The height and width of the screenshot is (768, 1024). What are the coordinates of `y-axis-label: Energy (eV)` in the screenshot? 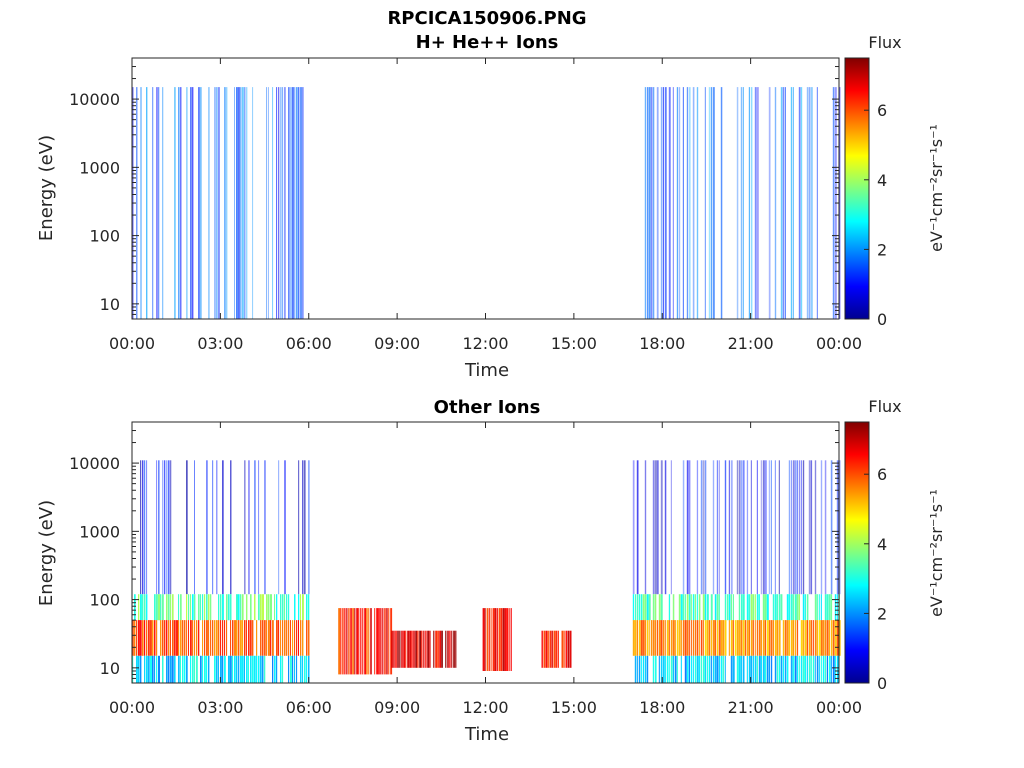 It's located at (46, 553).